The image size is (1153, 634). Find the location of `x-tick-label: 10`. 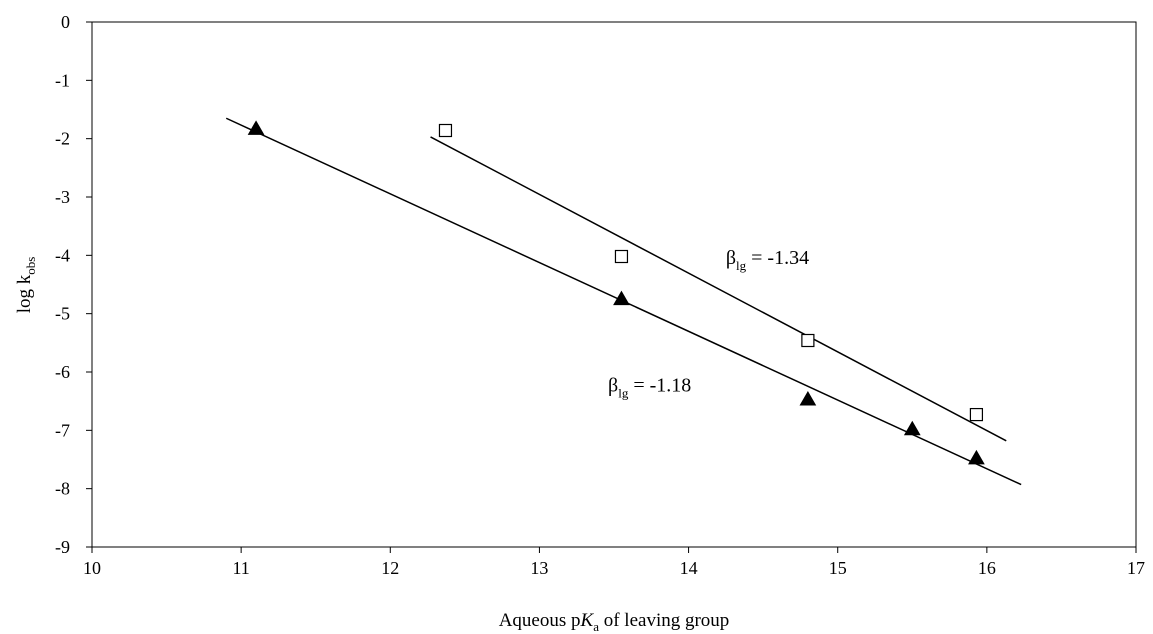

x-tick-label: 10 is located at coordinates (92, 568).